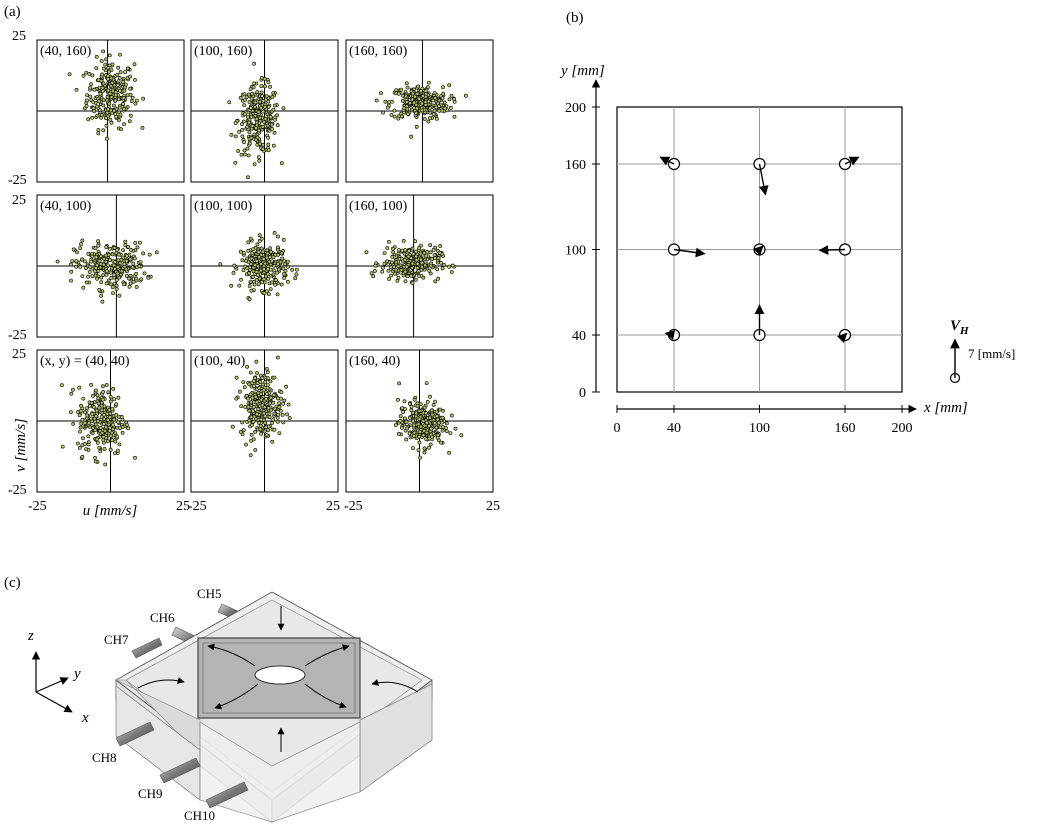  I want to click on flume-apparatus: CH5 CH6 CH7 CH8 CH9 CH10, so click(262, 704).